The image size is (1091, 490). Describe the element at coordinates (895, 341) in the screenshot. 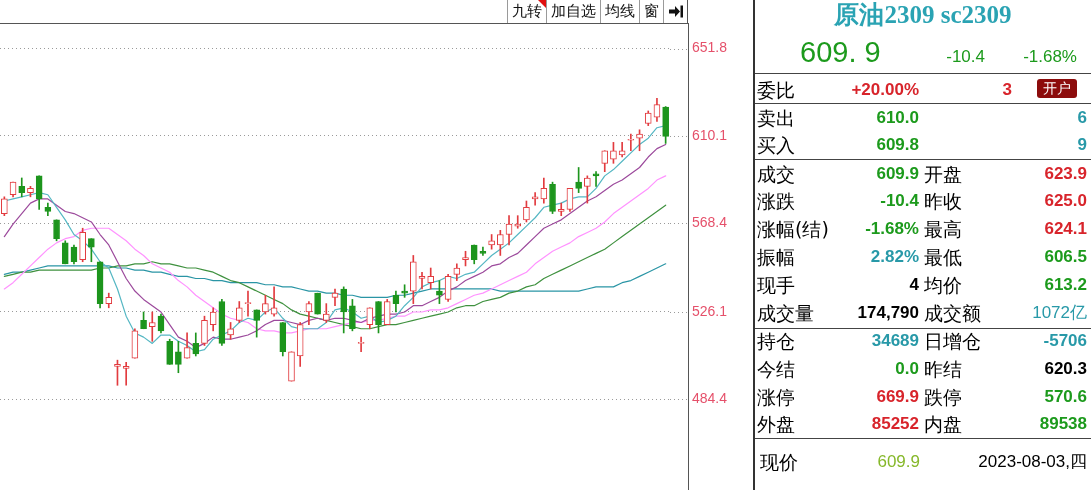

I see `text: 34689` at that location.